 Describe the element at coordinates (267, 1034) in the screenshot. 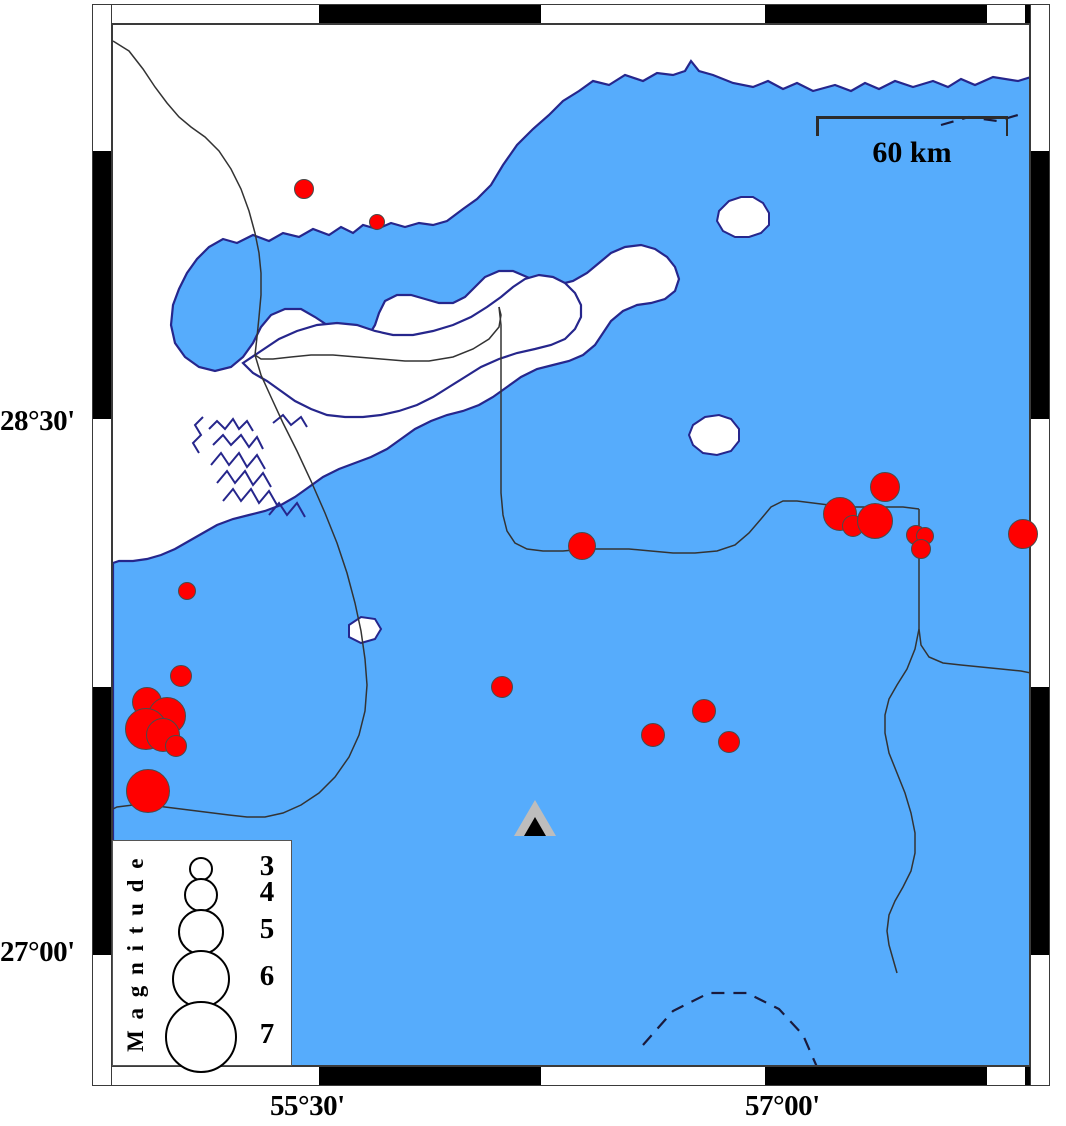

I see `legend-value-7: 7` at that location.